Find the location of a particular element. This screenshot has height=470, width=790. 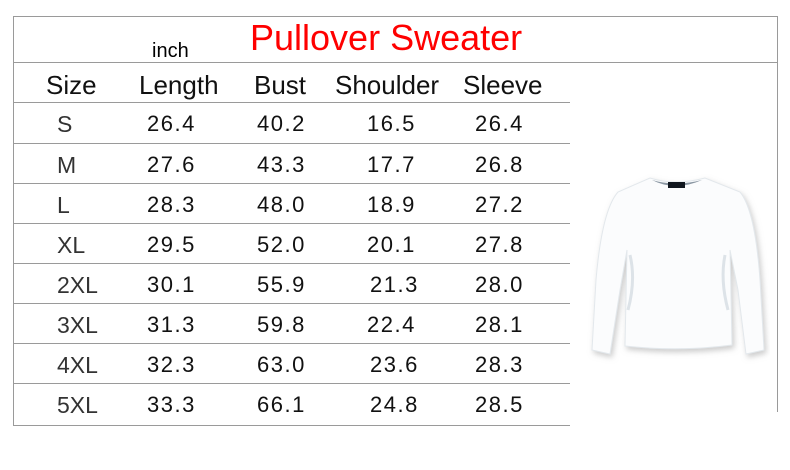

cell-shoulder: 20.1 is located at coordinates (391, 244).